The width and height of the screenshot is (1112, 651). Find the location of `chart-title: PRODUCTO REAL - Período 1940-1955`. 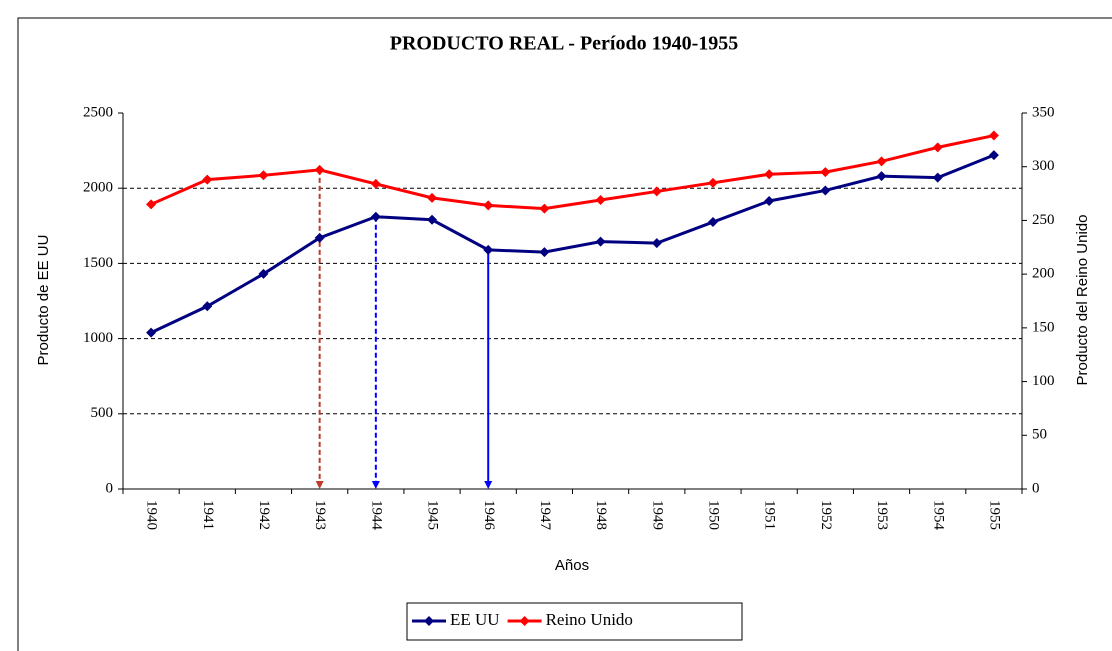

chart-title: PRODUCTO REAL - Período 1940-1955 is located at coordinates (564, 44).